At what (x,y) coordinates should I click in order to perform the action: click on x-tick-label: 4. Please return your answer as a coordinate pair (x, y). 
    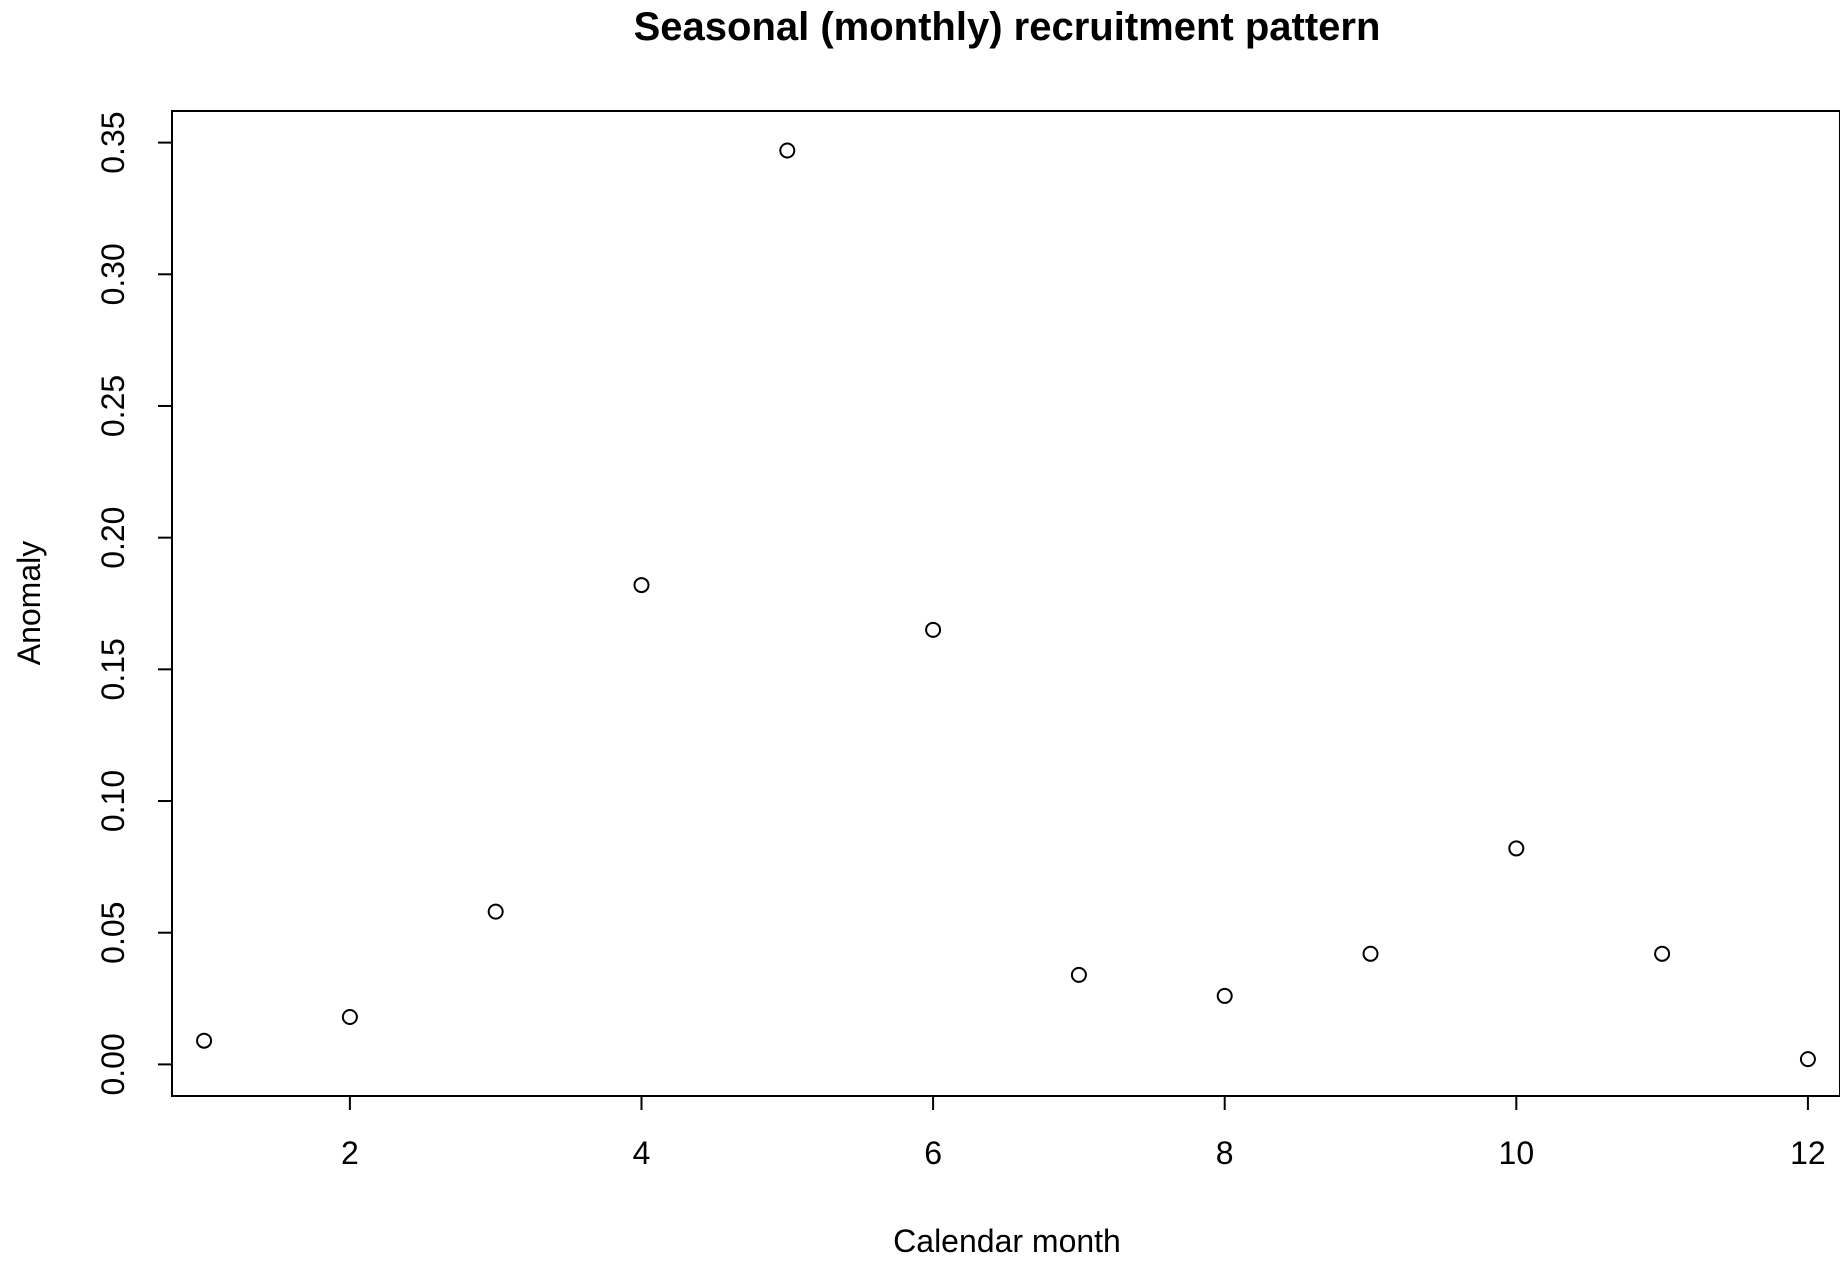
    Looking at the image, I should click on (642, 1153).